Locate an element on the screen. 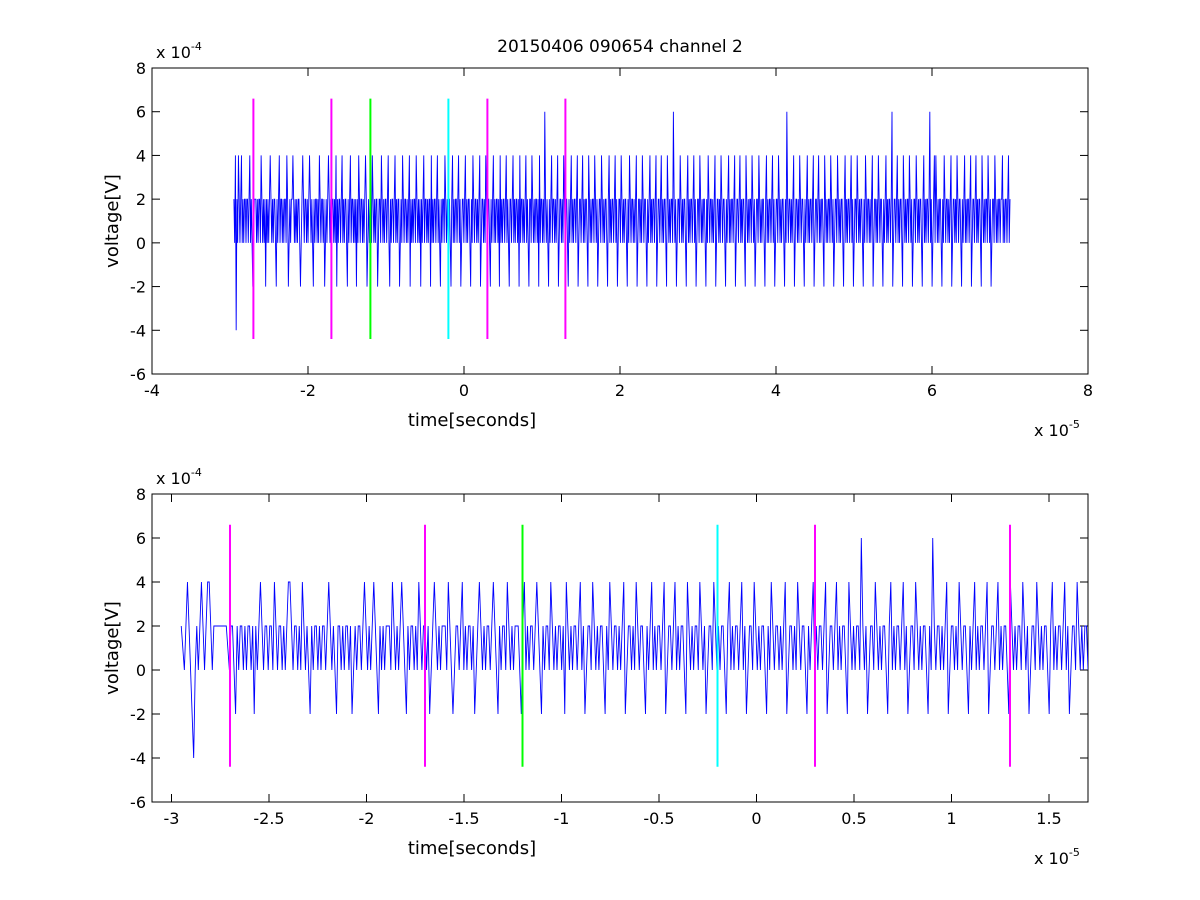 This screenshot has width=1200, height=900. bottom-x-tick-label: -2.5 is located at coordinates (268, 818).